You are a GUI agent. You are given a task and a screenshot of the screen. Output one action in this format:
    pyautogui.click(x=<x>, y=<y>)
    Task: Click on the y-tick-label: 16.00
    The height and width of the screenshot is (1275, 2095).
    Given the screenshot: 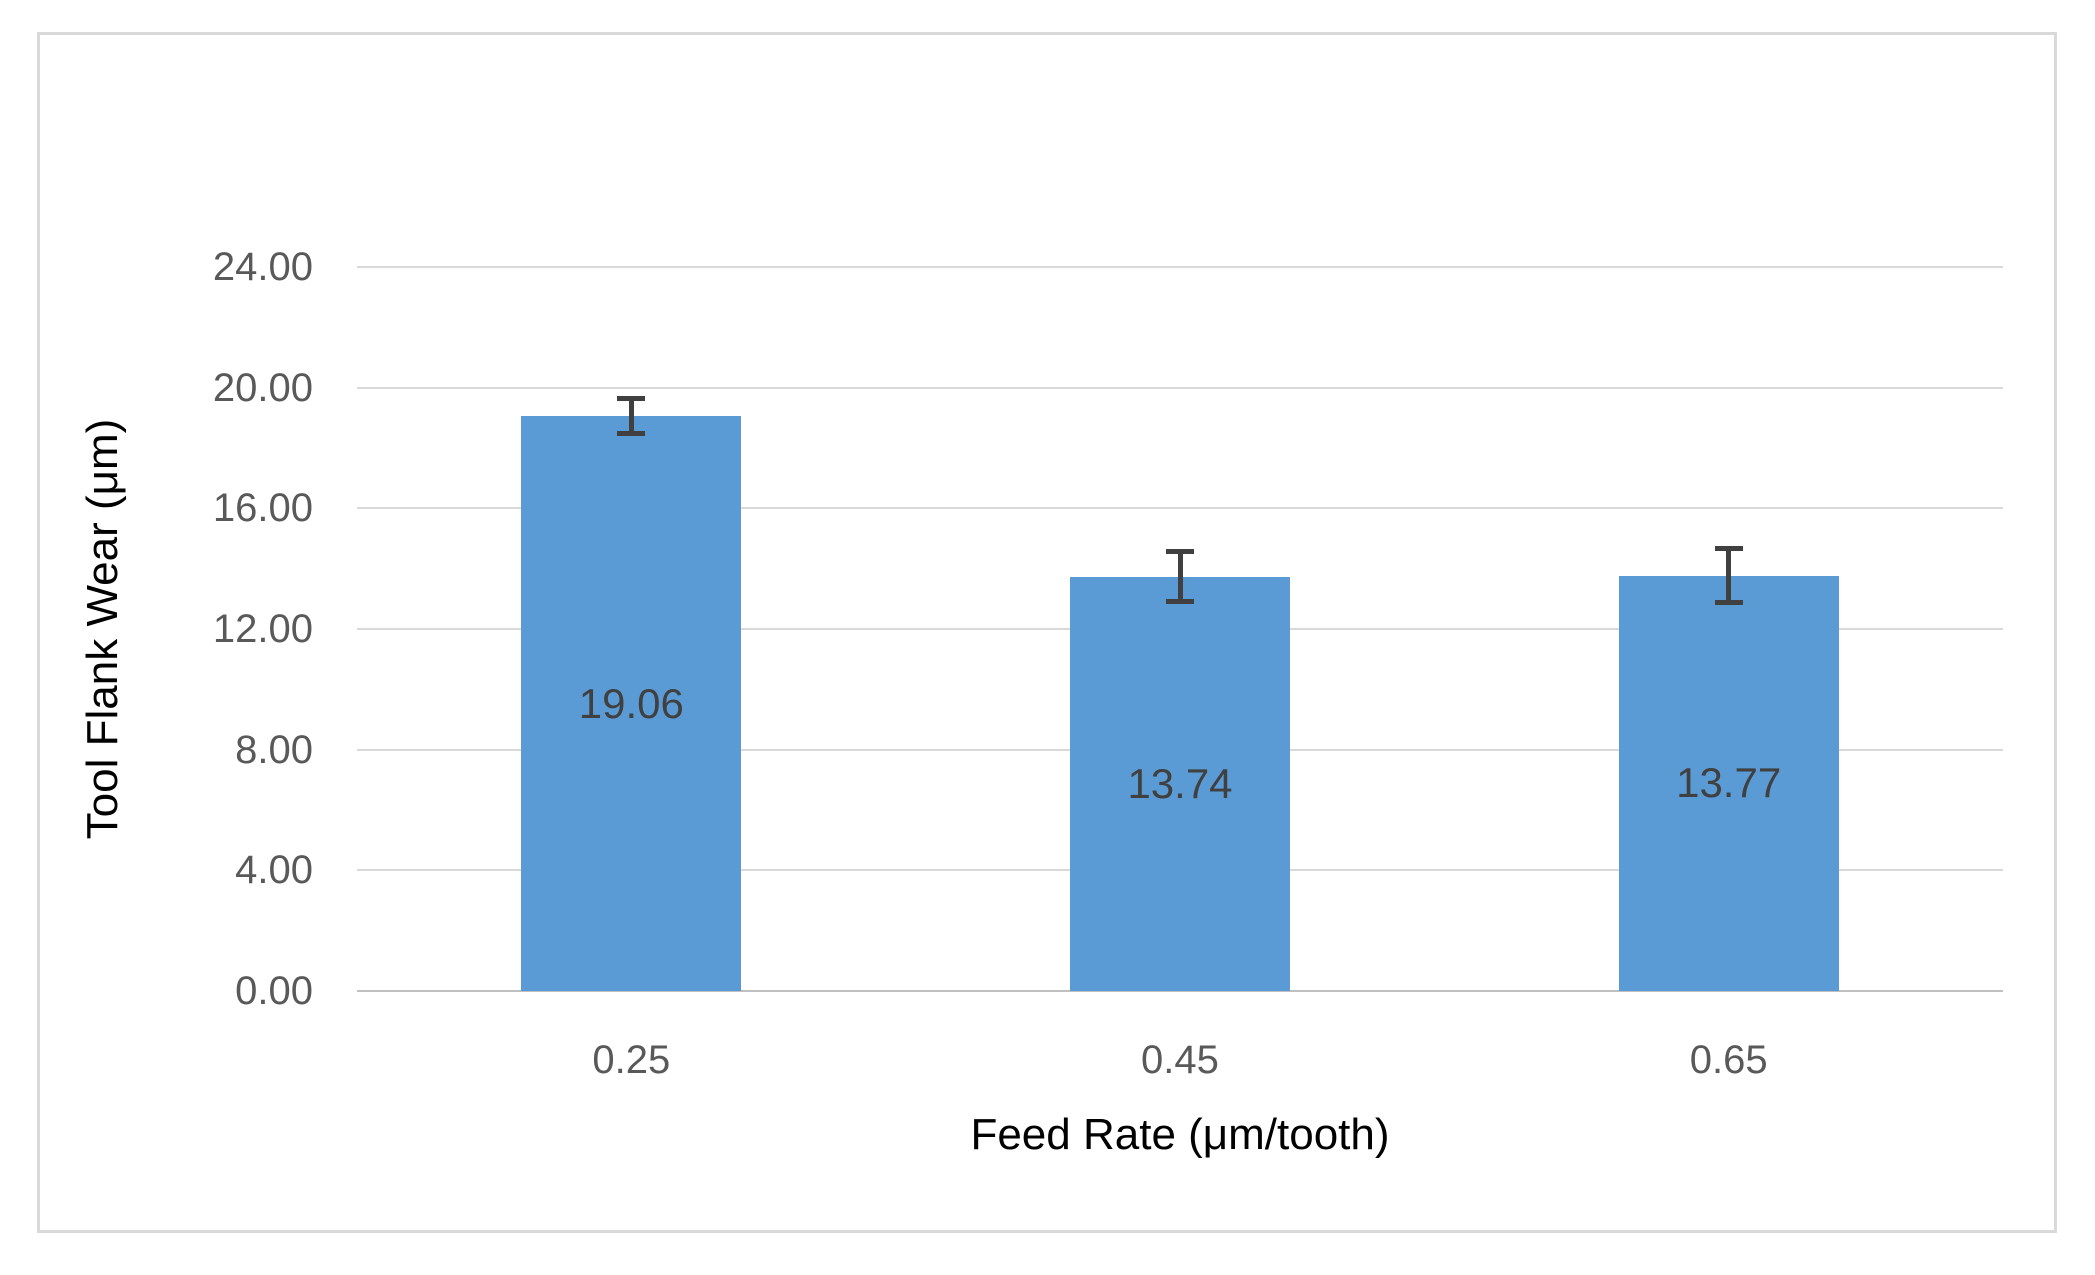 What is the action you would take?
    pyautogui.click(x=262, y=508)
    